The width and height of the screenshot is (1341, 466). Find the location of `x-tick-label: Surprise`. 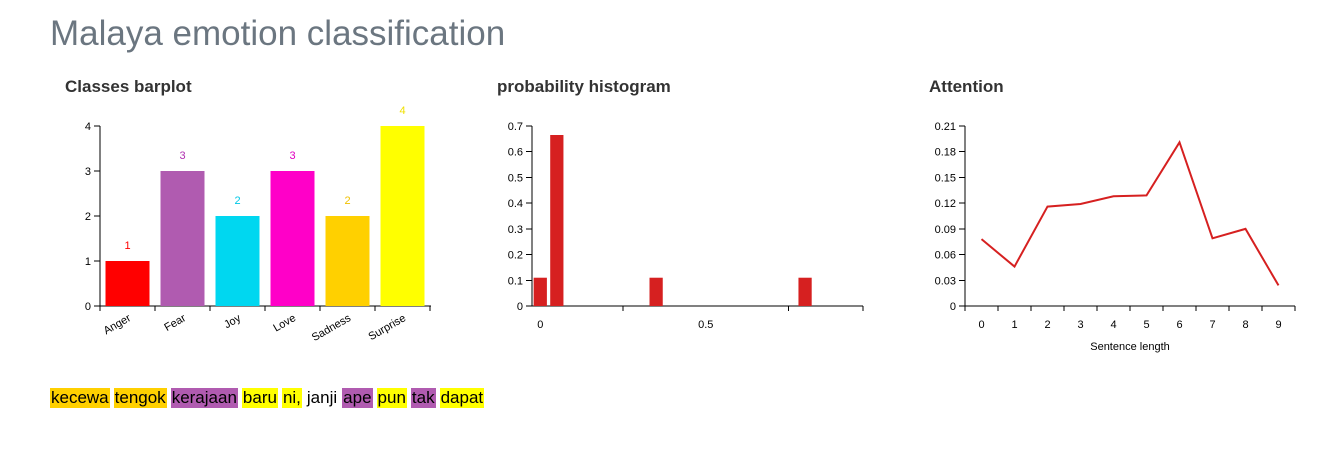

x-tick-label: Surprise is located at coordinates (387, 327).